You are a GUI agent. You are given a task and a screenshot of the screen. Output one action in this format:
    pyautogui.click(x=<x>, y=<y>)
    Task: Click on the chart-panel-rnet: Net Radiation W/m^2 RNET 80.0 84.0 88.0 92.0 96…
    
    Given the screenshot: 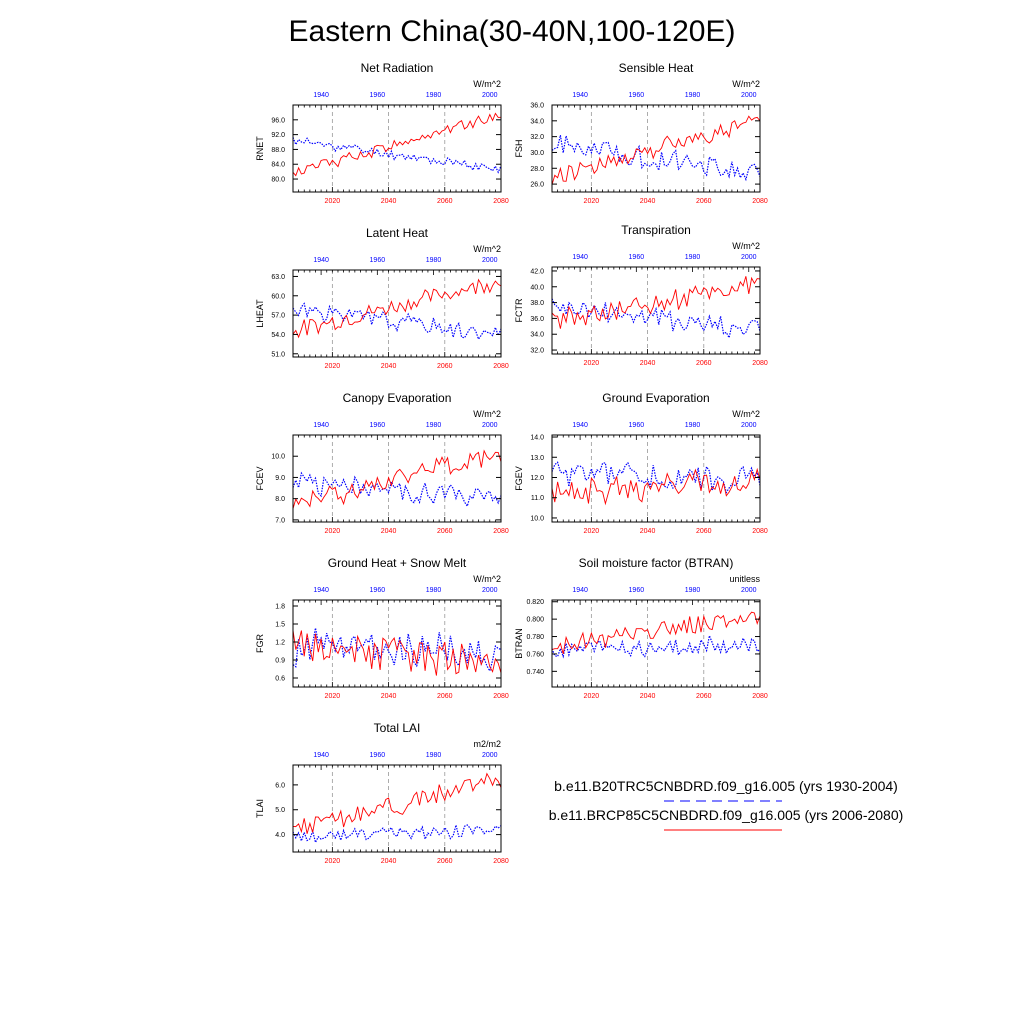 What is the action you would take?
    pyautogui.click(x=382, y=133)
    